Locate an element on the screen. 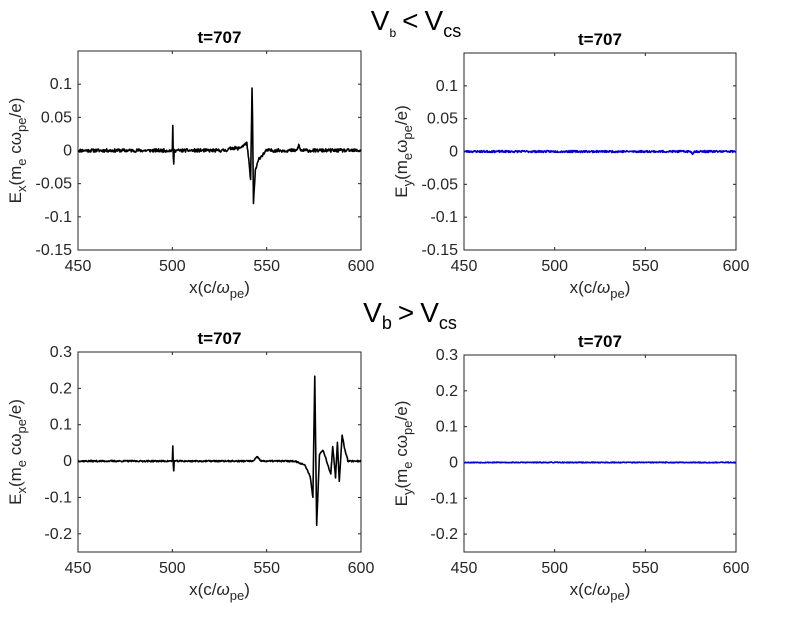  y-axis-label: Ey(meωpe/e) is located at coordinates (403, 151).